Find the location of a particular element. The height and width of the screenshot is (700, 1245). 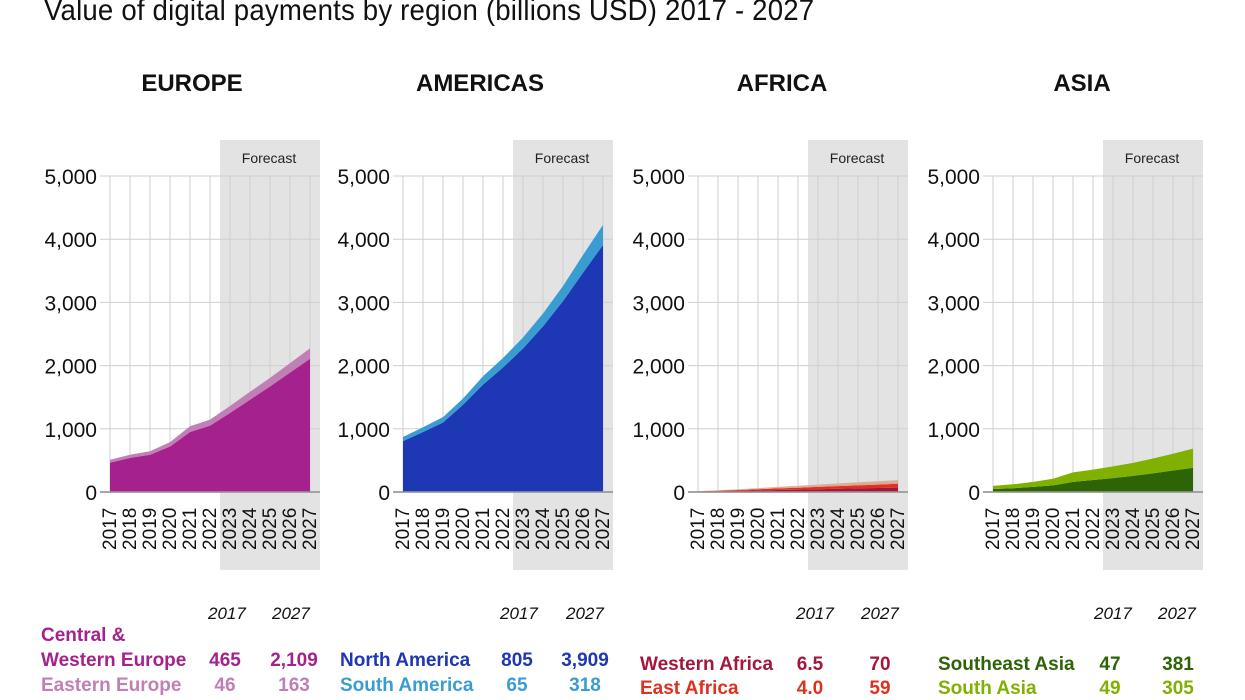

area-series-southeast-asia is located at coordinates (1093, 479).